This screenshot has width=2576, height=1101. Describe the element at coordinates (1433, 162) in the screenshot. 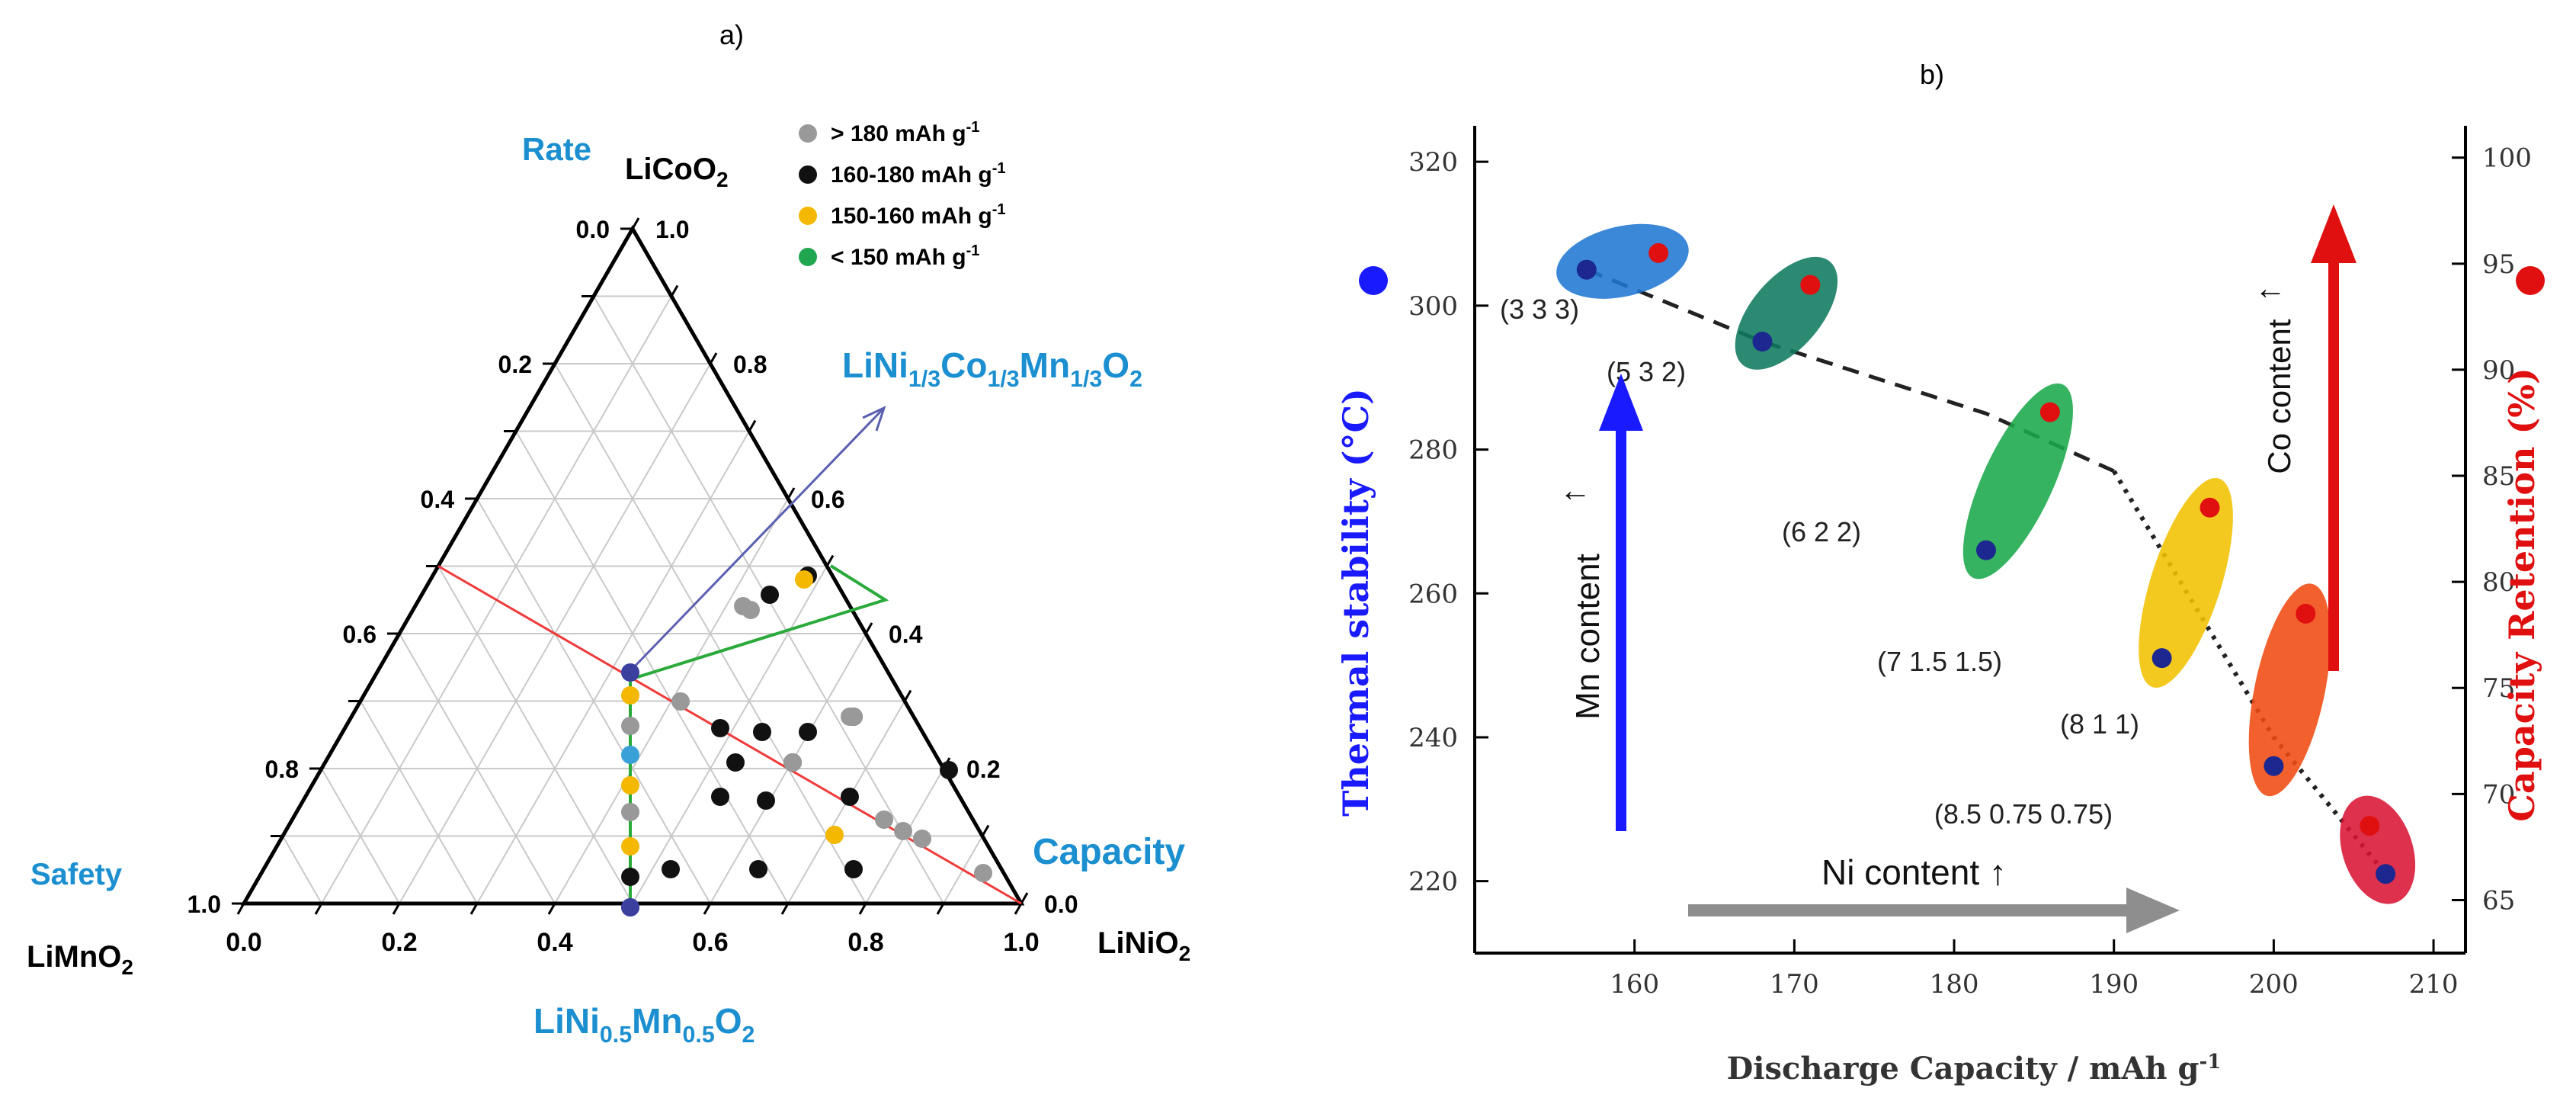

I see `y-left-tick-label: 320` at that location.